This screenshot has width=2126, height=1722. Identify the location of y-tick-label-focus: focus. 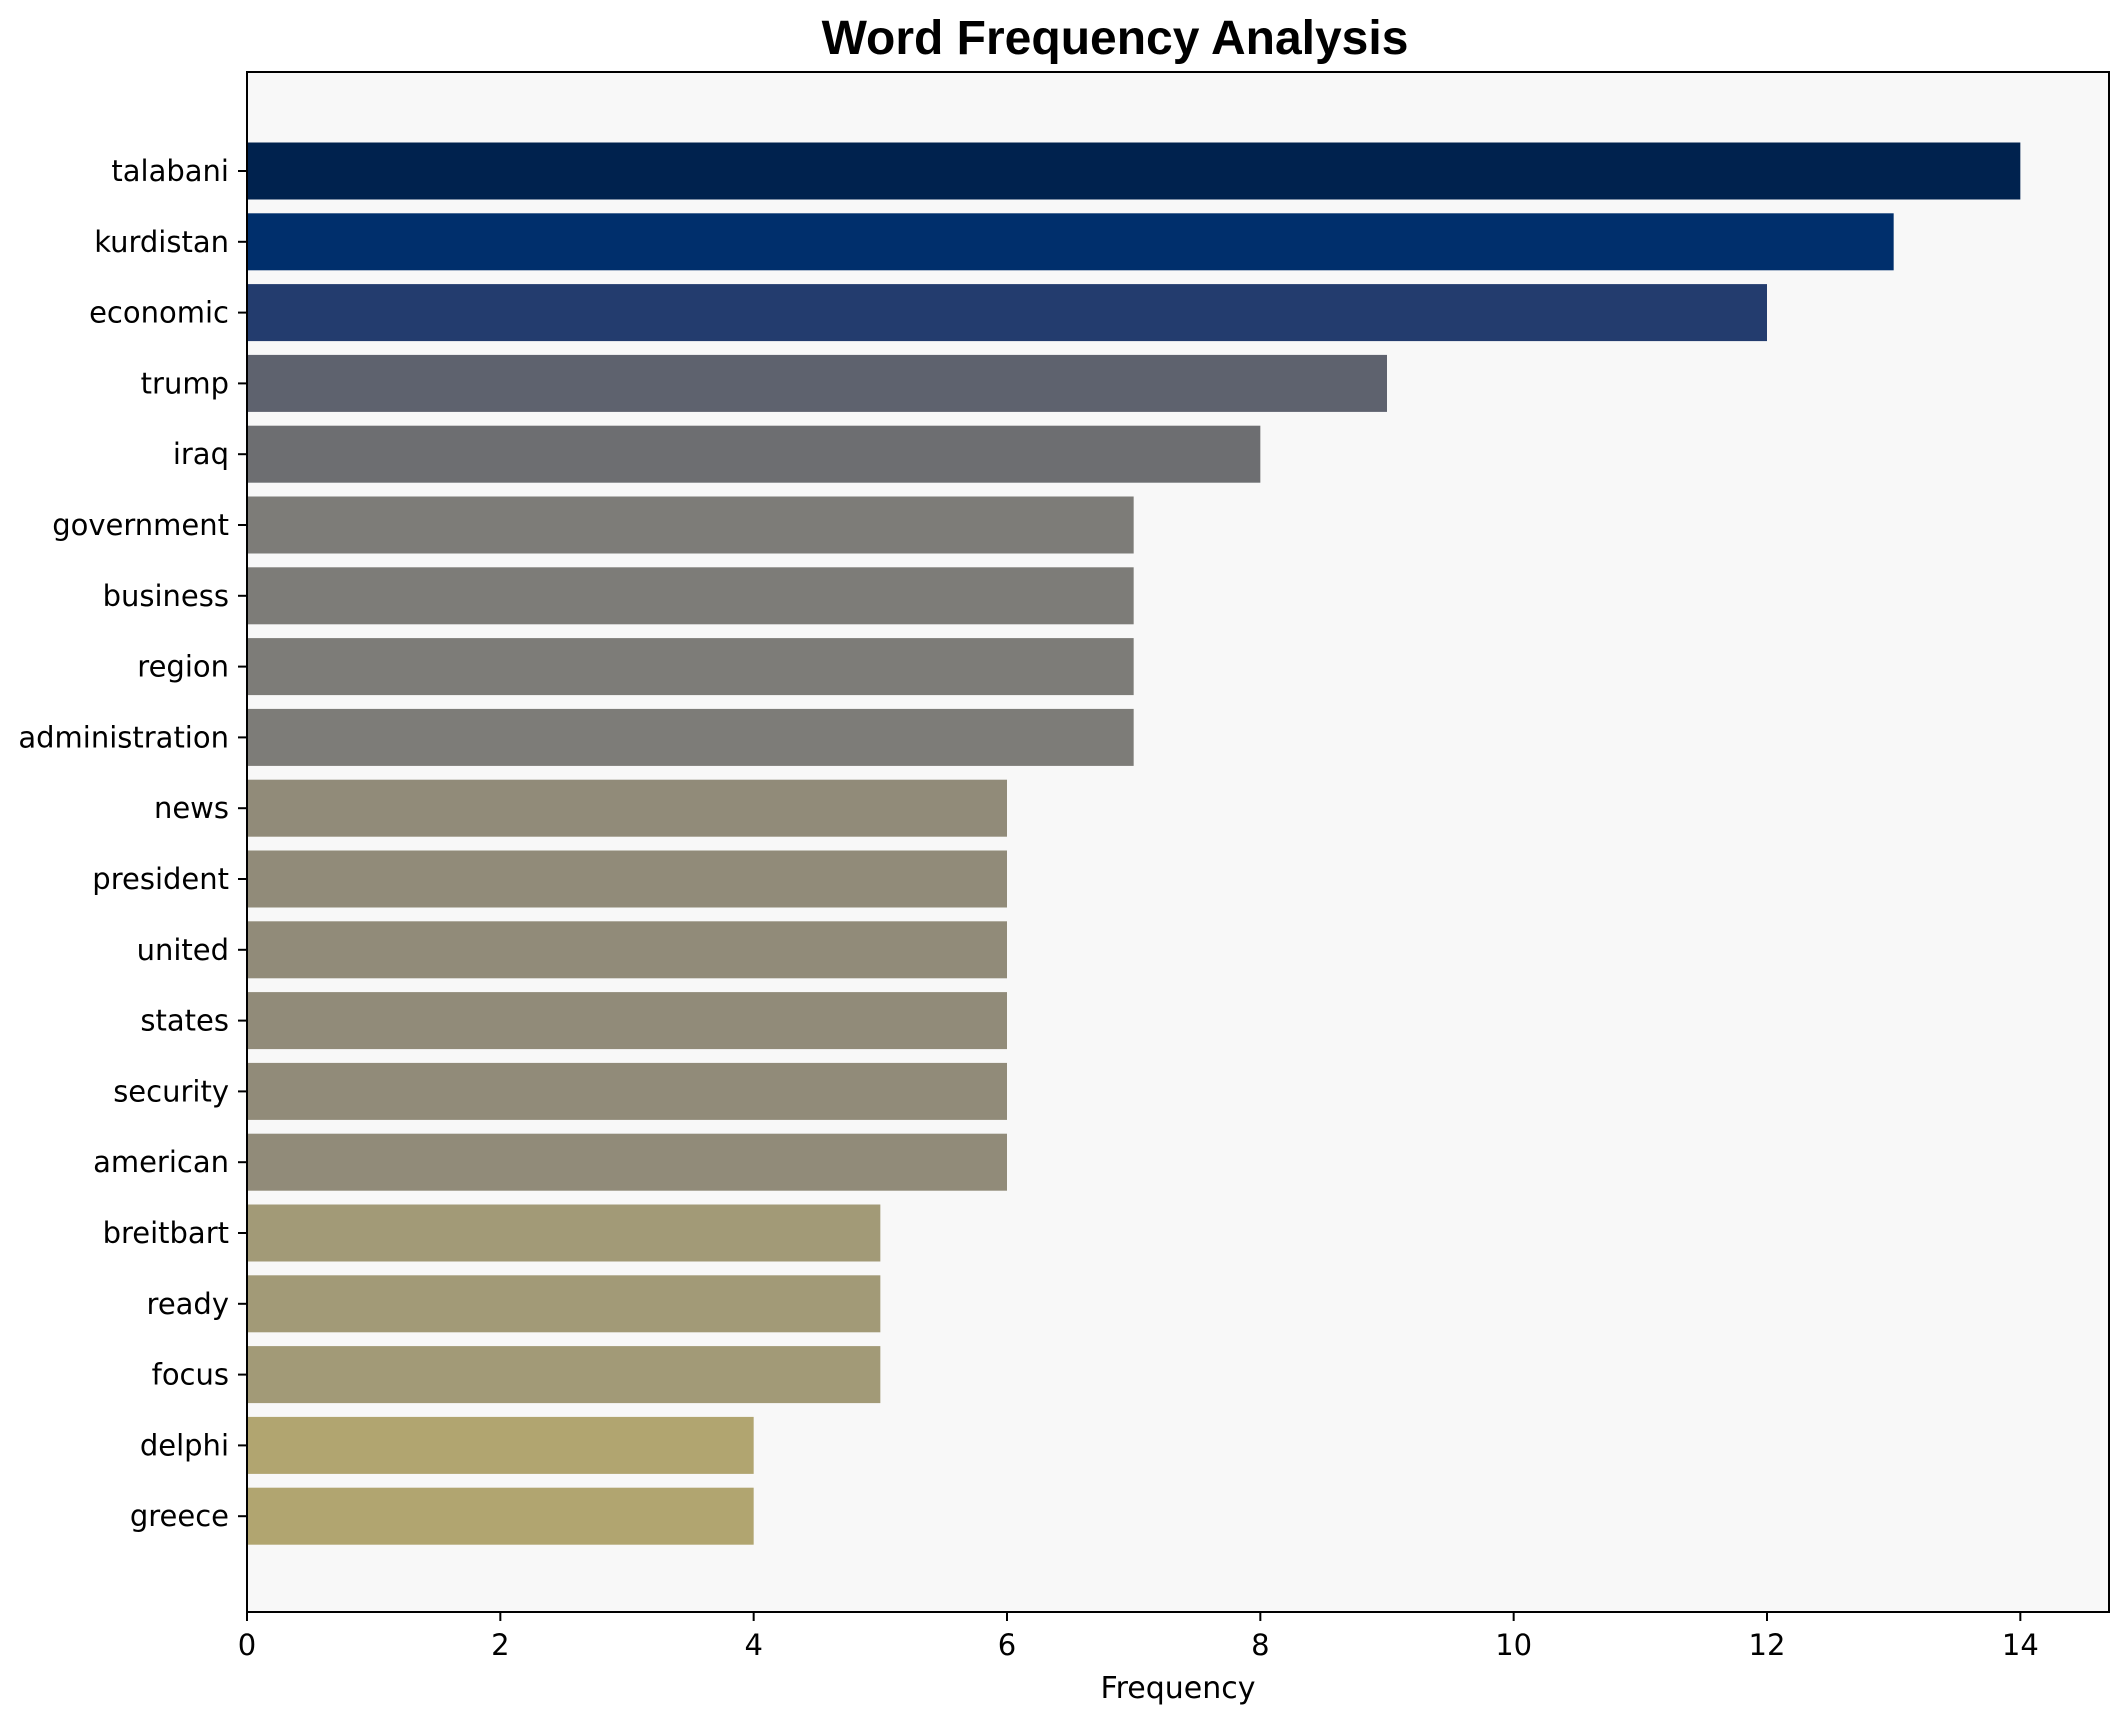
(190, 1375).